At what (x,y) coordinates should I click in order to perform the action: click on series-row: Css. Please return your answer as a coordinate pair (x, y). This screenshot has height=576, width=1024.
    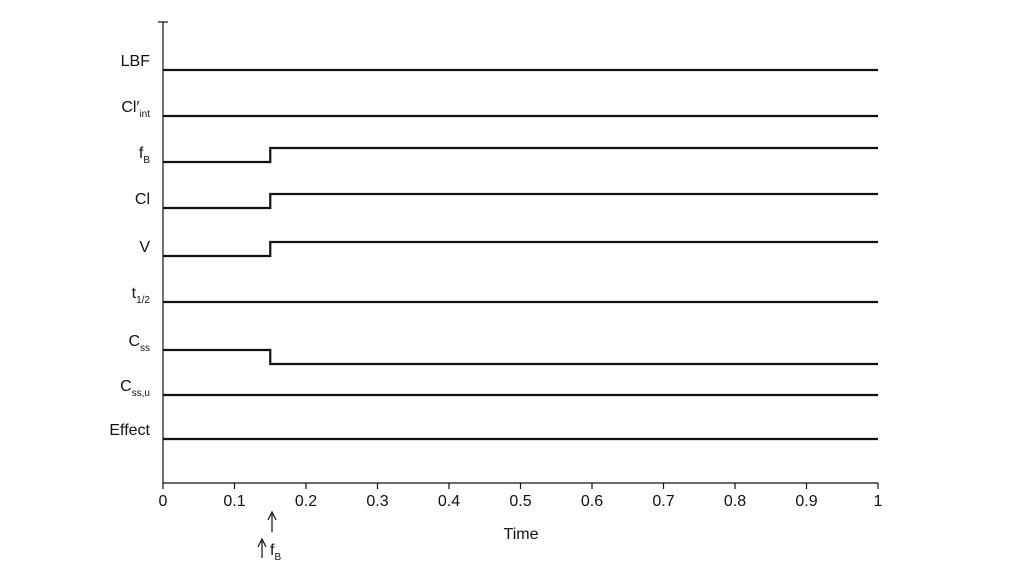
    Looking at the image, I should click on (503, 349).